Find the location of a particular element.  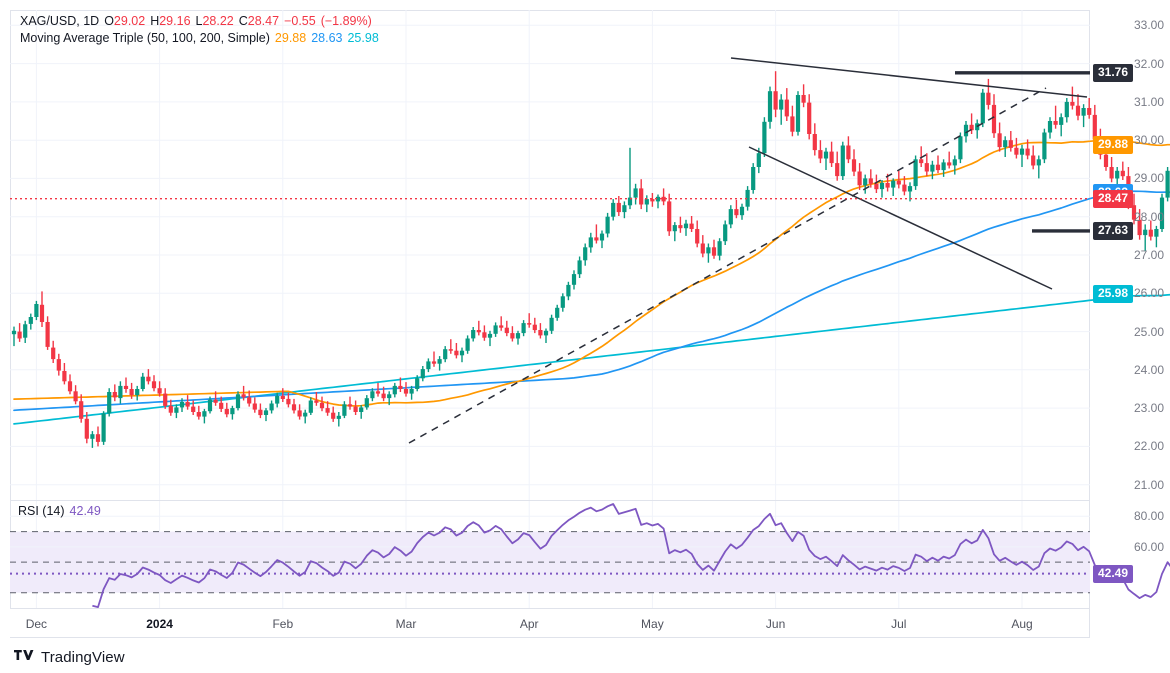

price-axis-tick: 24.00 is located at coordinates (1148, 369).